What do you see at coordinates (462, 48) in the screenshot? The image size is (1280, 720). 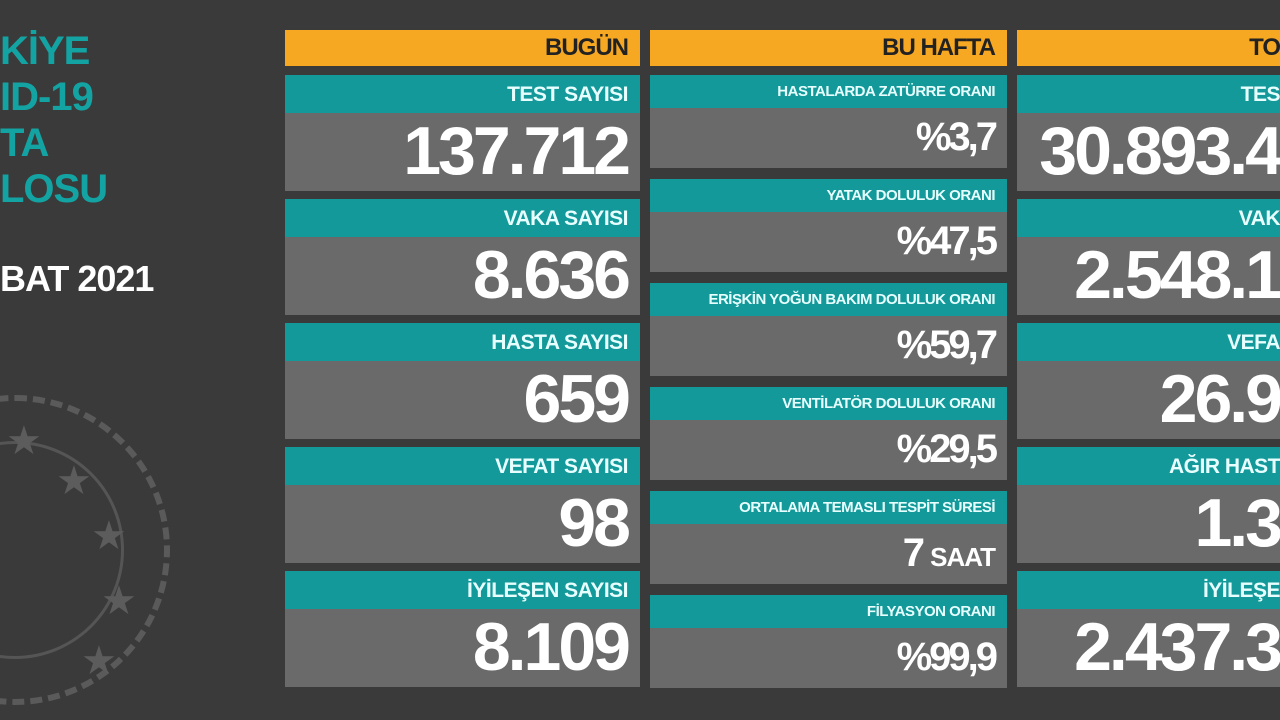 I see `today-header: BUGÜN` at bounding box center [462, 48].